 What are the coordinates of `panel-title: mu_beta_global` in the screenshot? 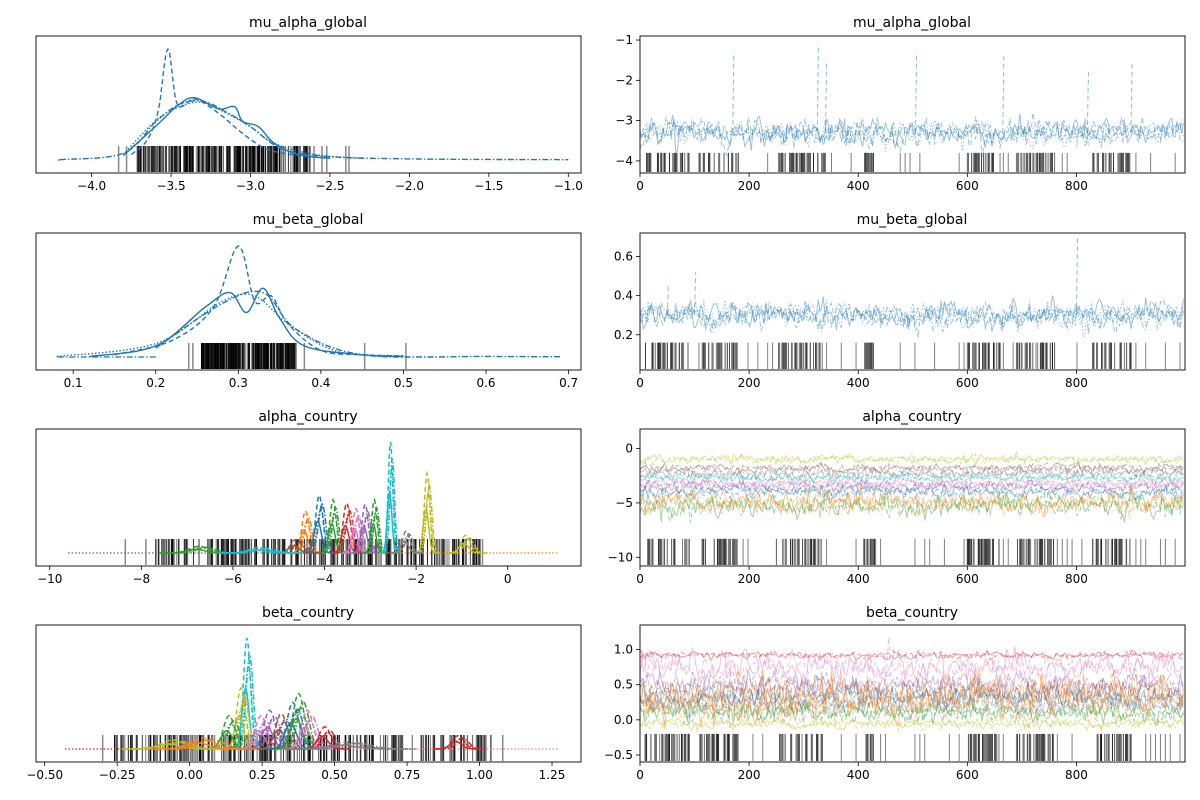 It's located at (912, 220).